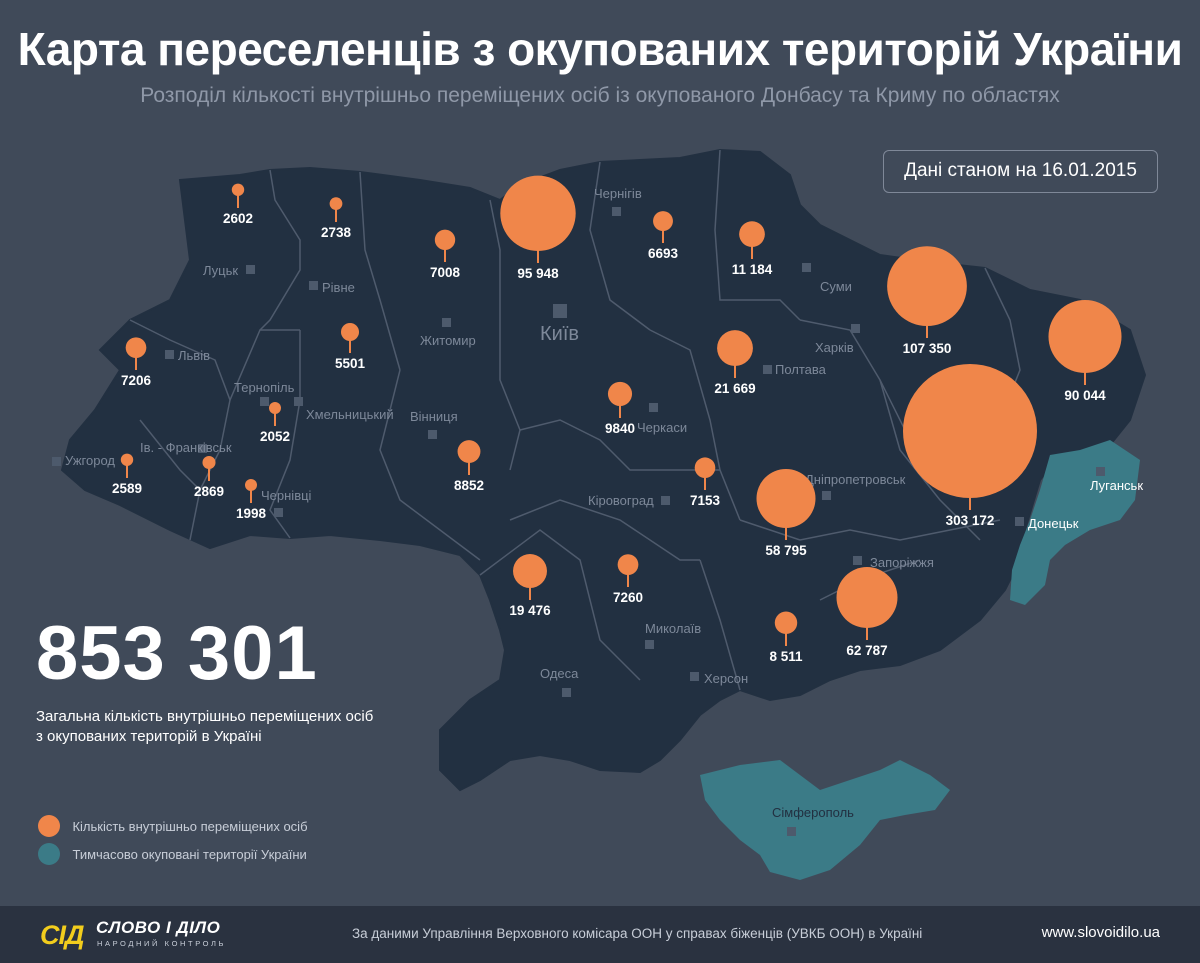  What do you see at coordinates (127, 488) in the screenshot?
I see `bubble-value-label: 2589` at bounding box center [127, 488].